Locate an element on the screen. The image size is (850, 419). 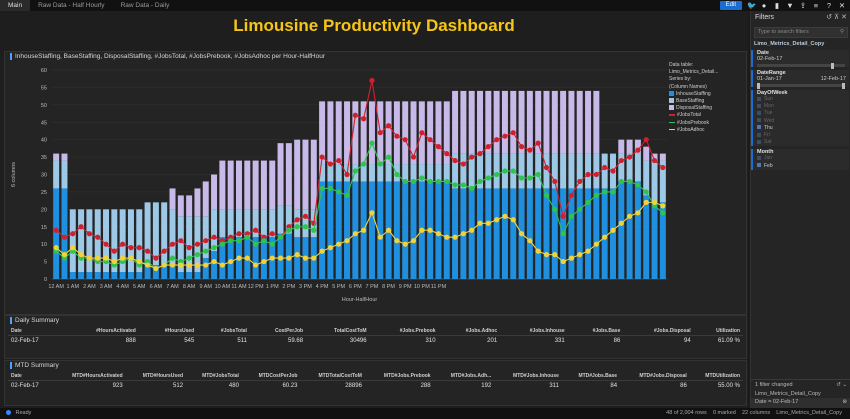
close-filters-icon: ✕ is located at coordinates (844, 17).